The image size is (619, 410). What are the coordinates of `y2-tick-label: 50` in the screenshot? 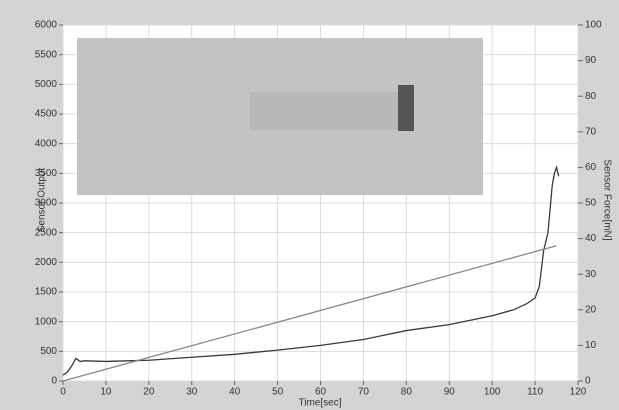 It's located at (591, 203).